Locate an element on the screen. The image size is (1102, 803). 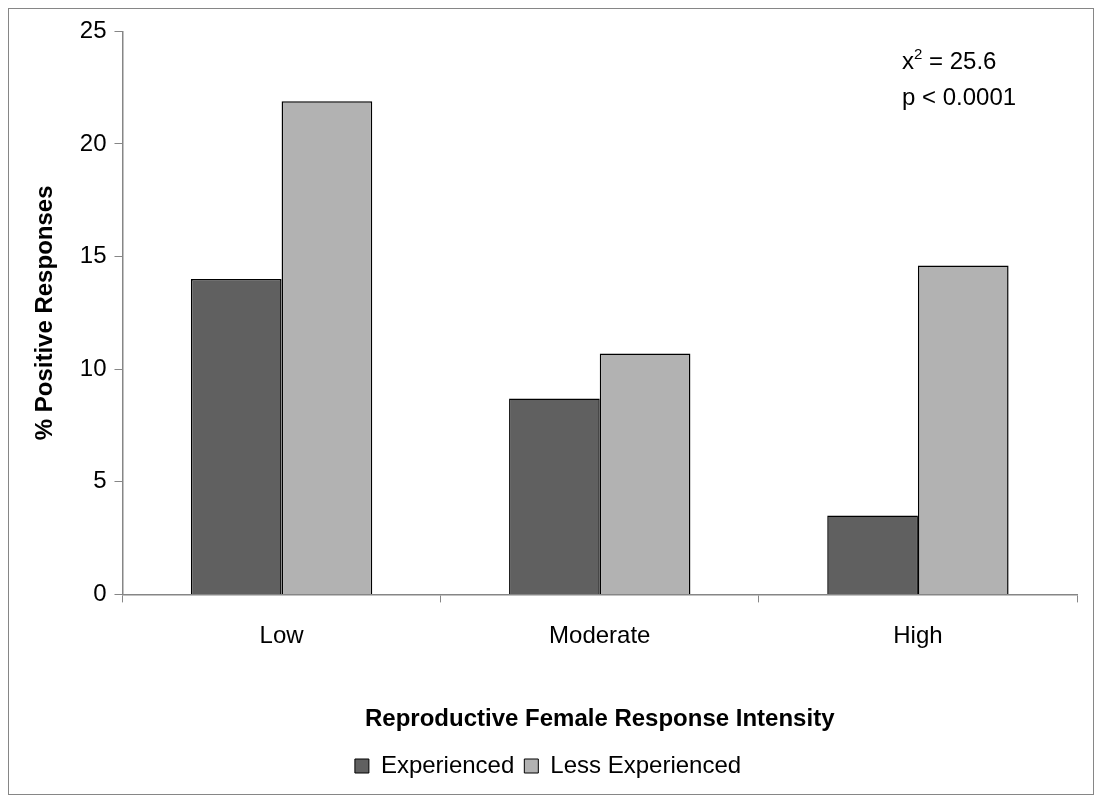
legend-label: Experienced is located at coordinates (447, 764).